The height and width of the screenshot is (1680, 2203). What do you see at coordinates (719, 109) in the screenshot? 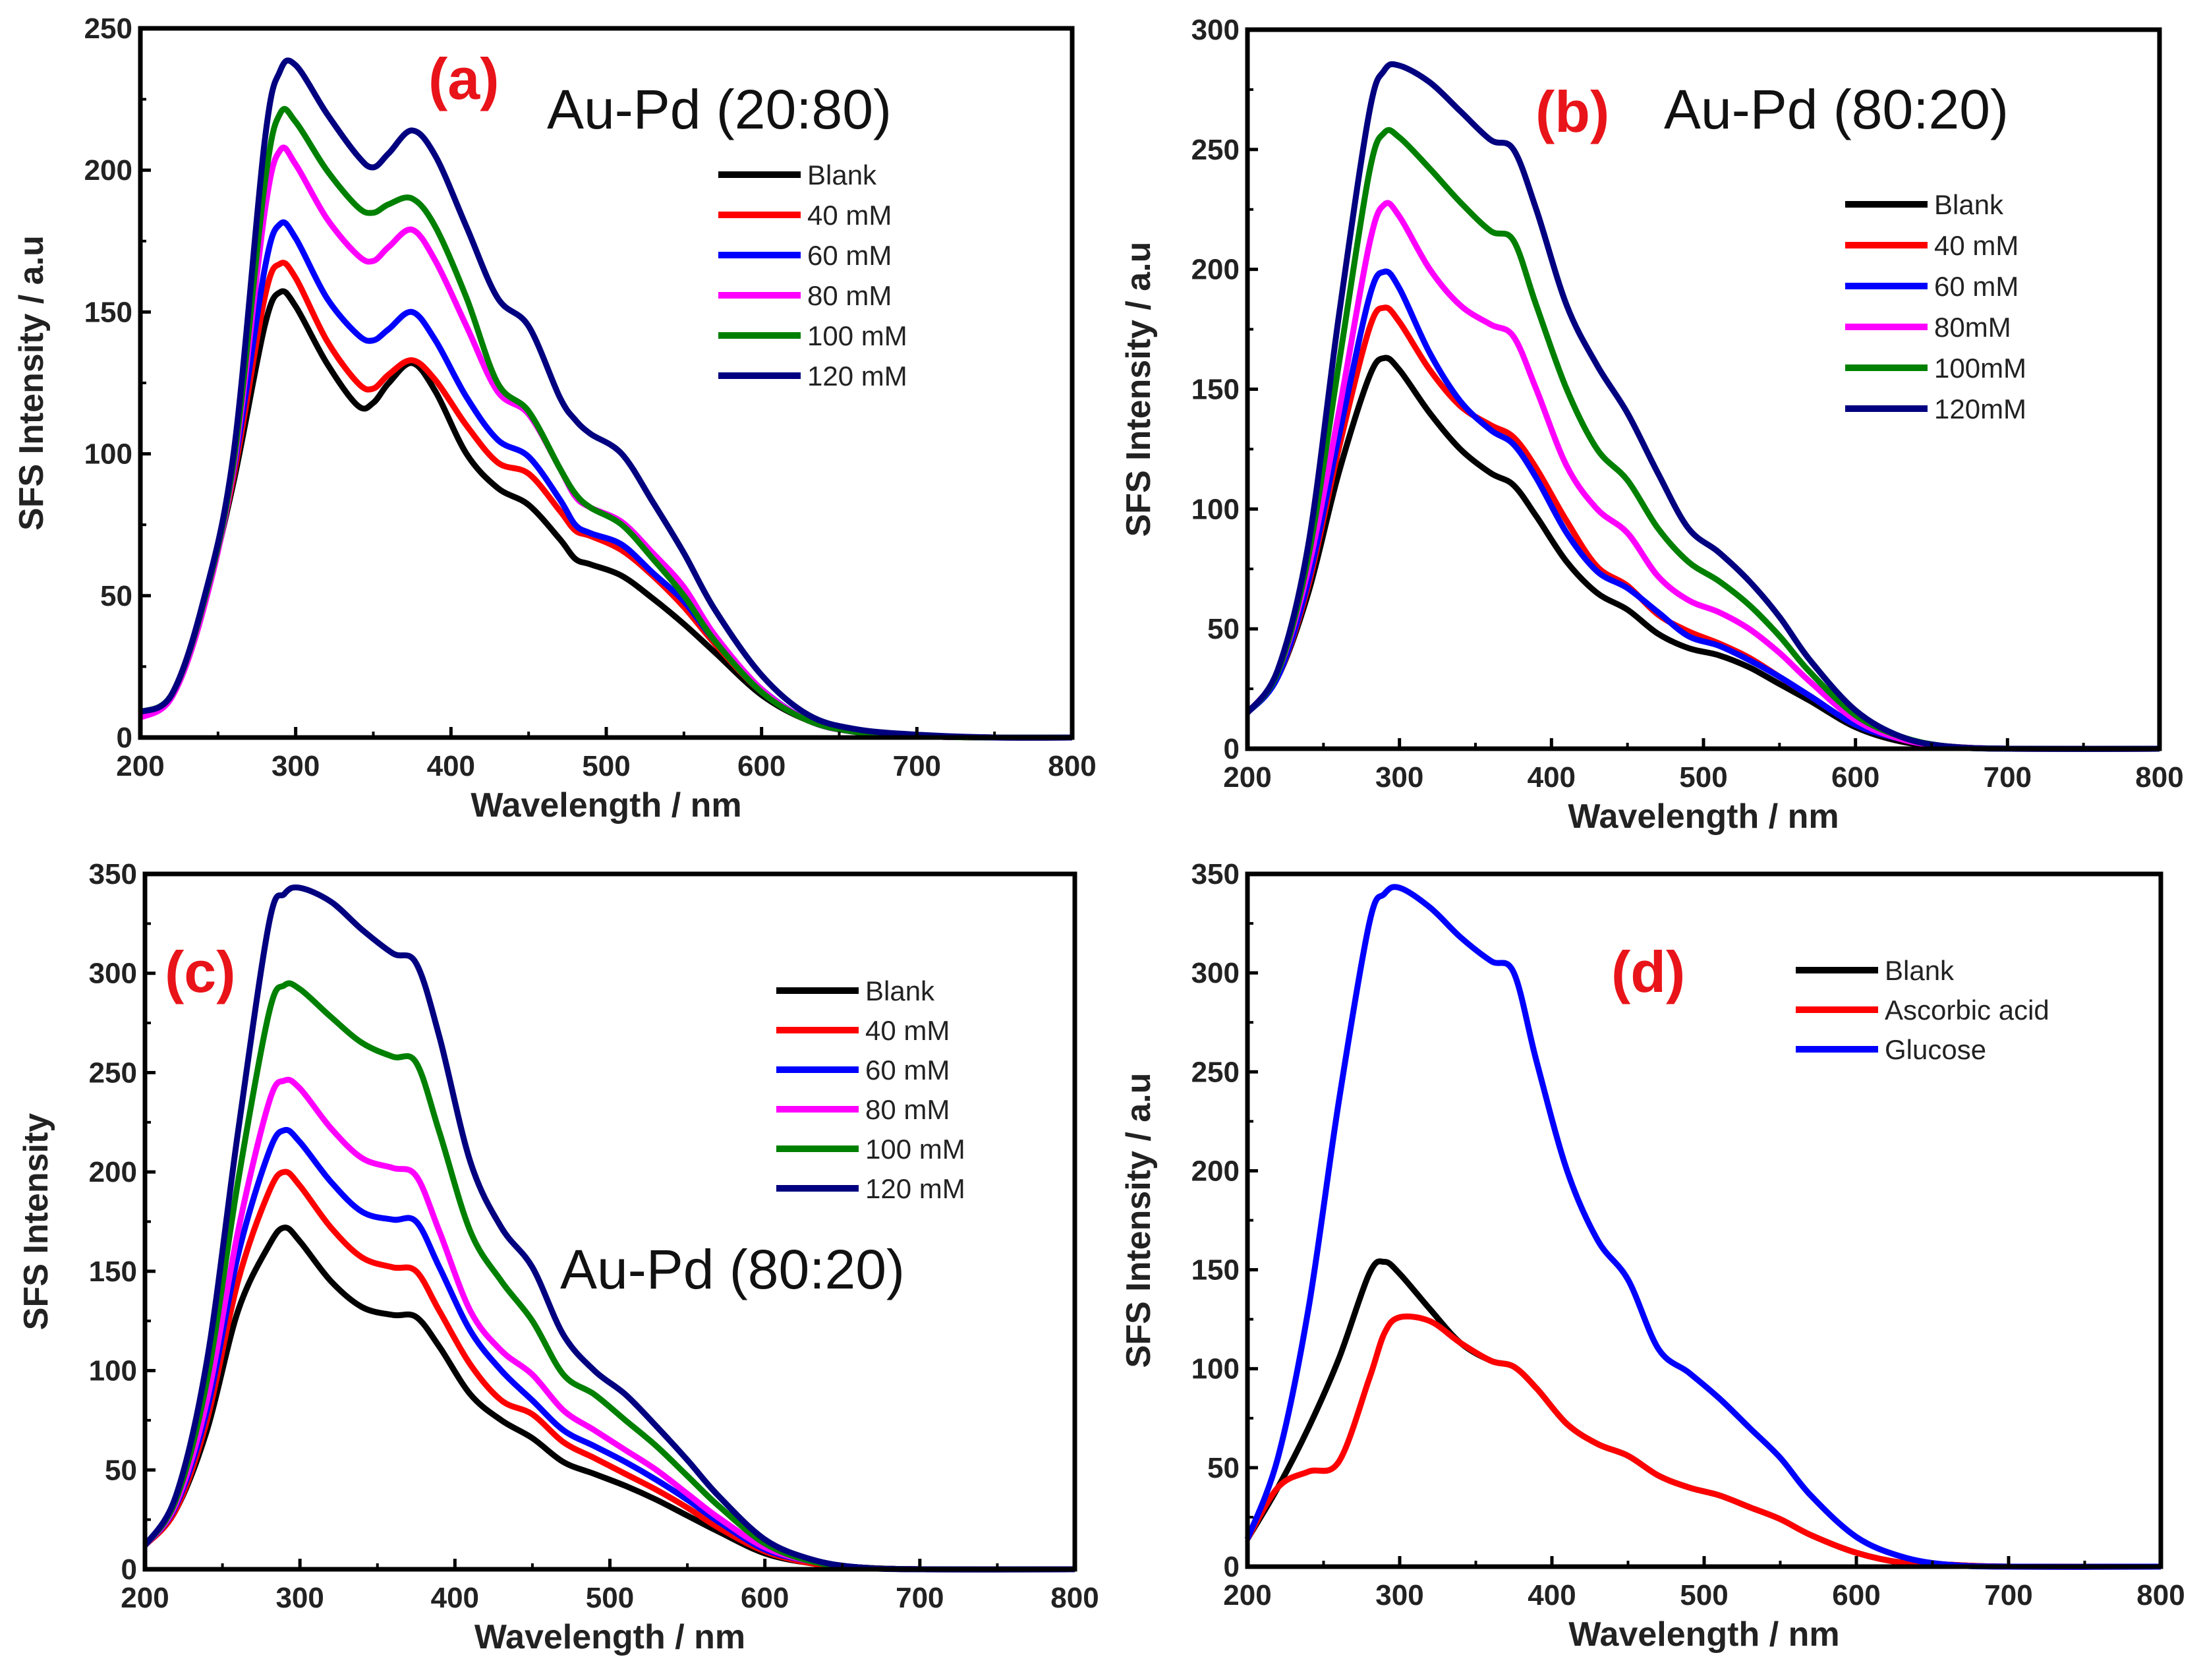
I see `composition-annotation: Au-Pd (20:80)` at bounding box center [719, 109].